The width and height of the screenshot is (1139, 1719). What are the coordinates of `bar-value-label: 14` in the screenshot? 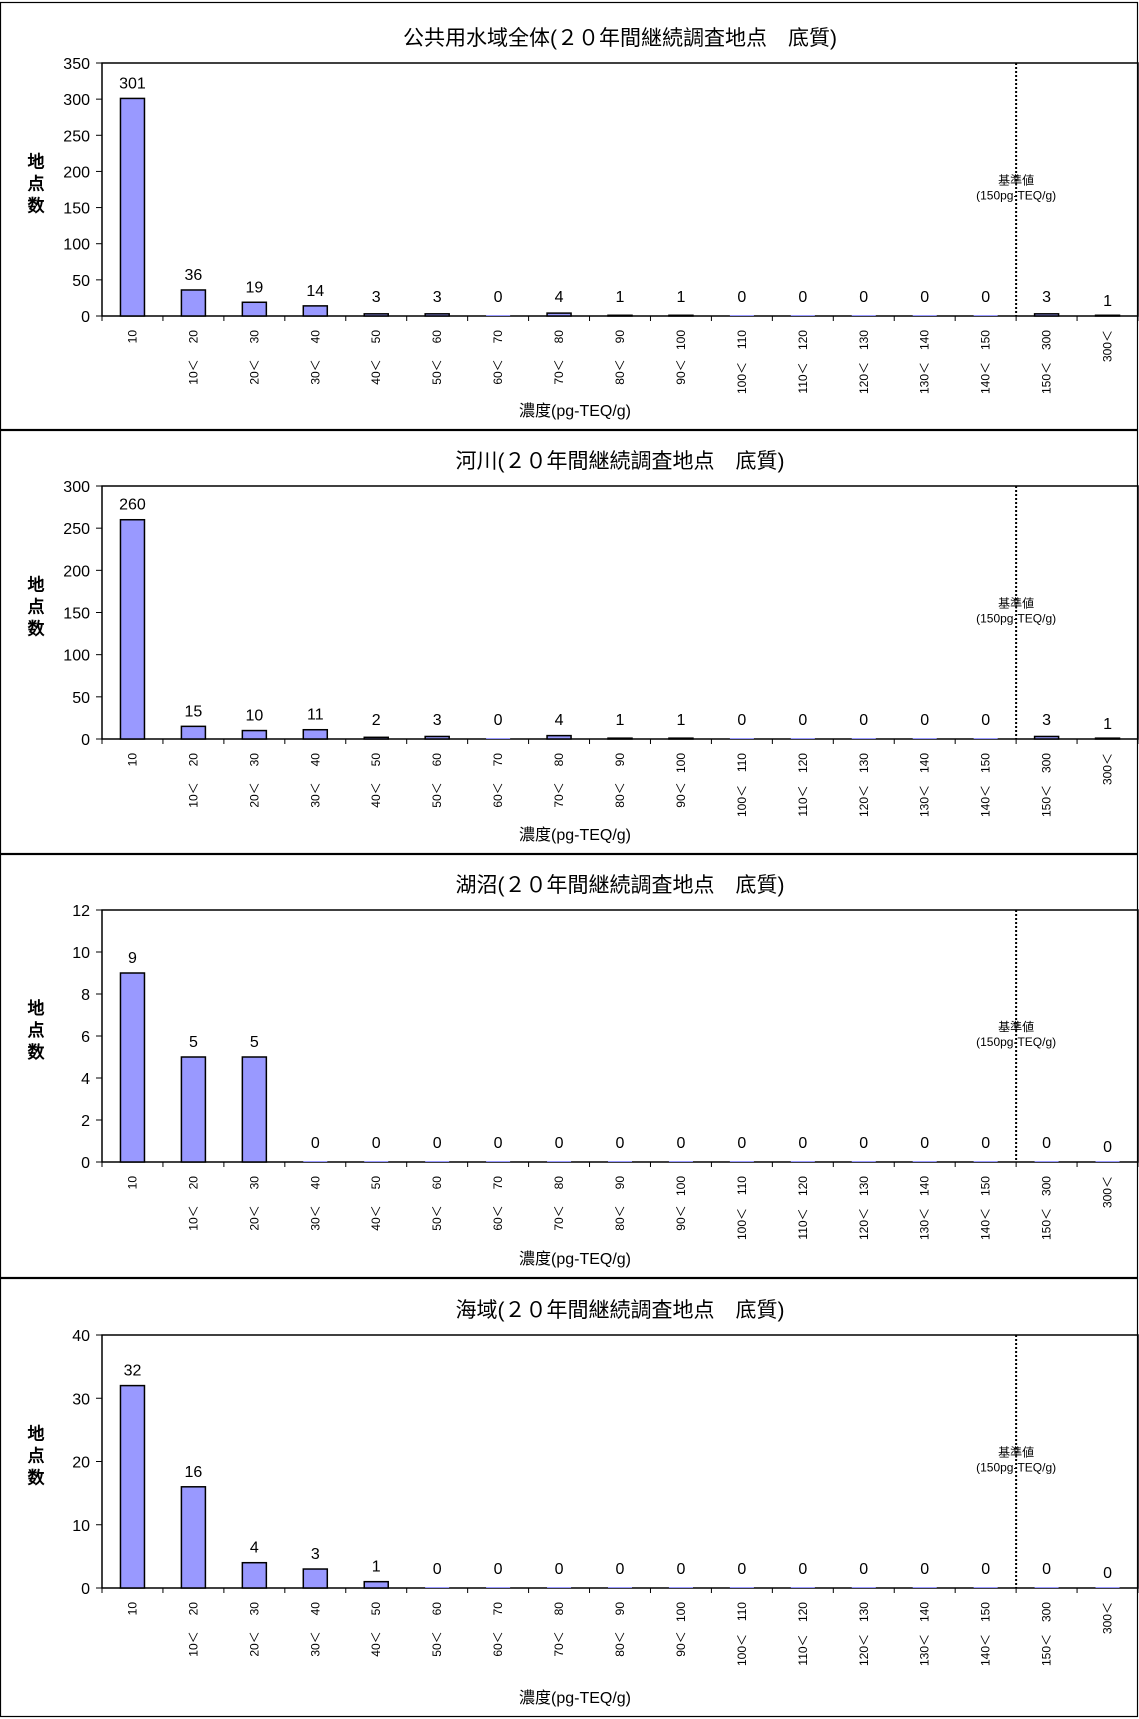 It's located at (315, 291).